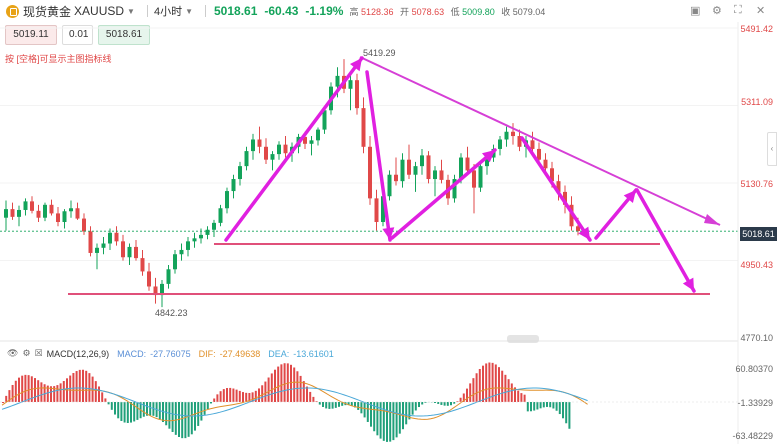 This screenshot has height=444, width=777. Describe the element at coordinates (523, 339) in the screenshot. I see `watermark` at that location.